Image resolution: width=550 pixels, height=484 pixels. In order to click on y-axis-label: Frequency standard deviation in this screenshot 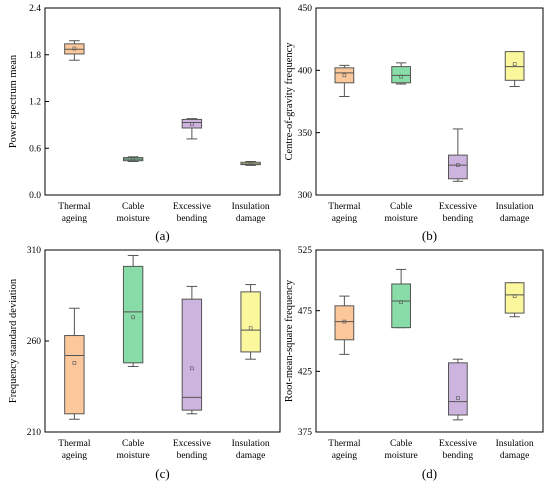, I will do `click(13, 340)`.